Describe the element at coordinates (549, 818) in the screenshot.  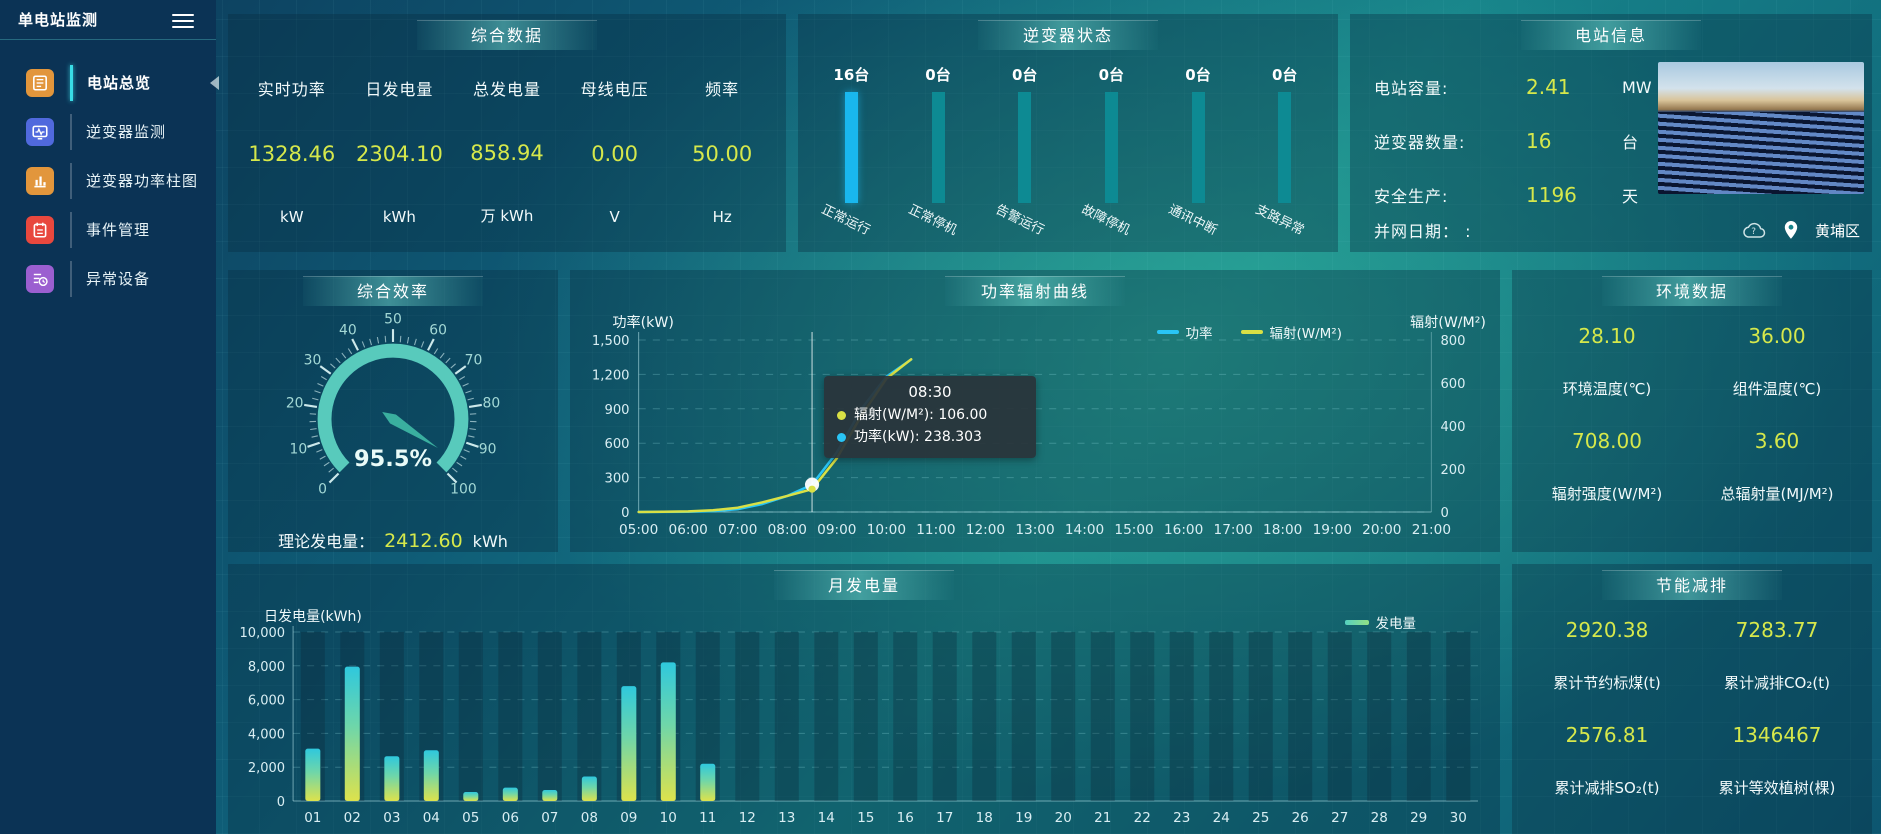
I see `svg-text: 07` at that location.